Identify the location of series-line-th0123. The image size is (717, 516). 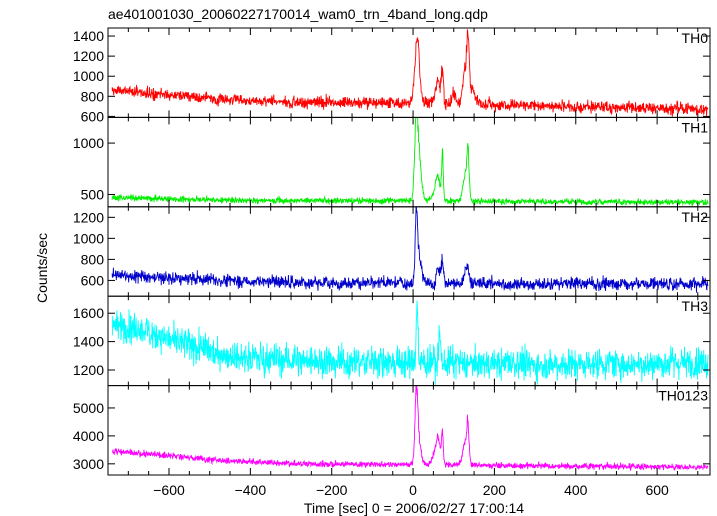
(410, 428).